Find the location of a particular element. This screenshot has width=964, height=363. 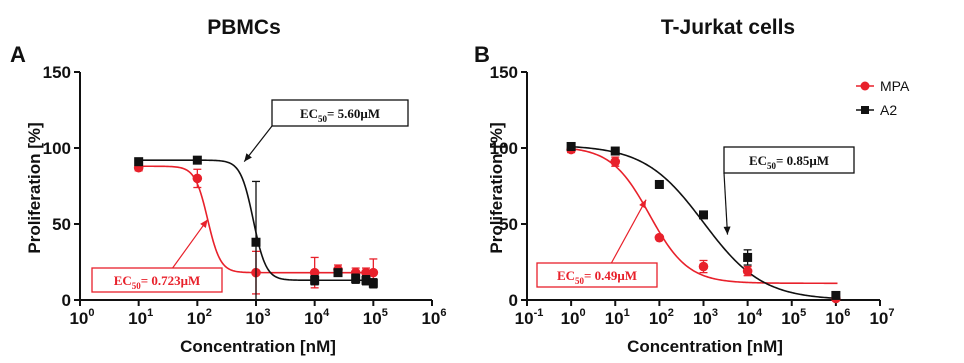

annotation-ec50-label: EC50= 0.85μM is located at coordinates (789, 162).